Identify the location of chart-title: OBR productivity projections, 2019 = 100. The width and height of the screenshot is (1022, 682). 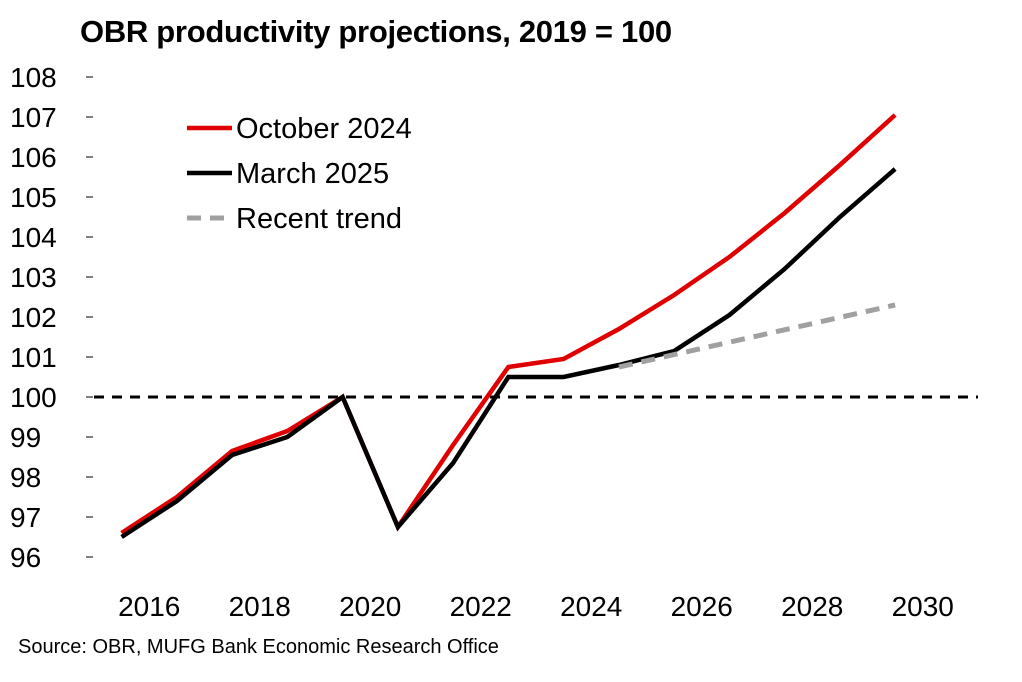
(376, 31).